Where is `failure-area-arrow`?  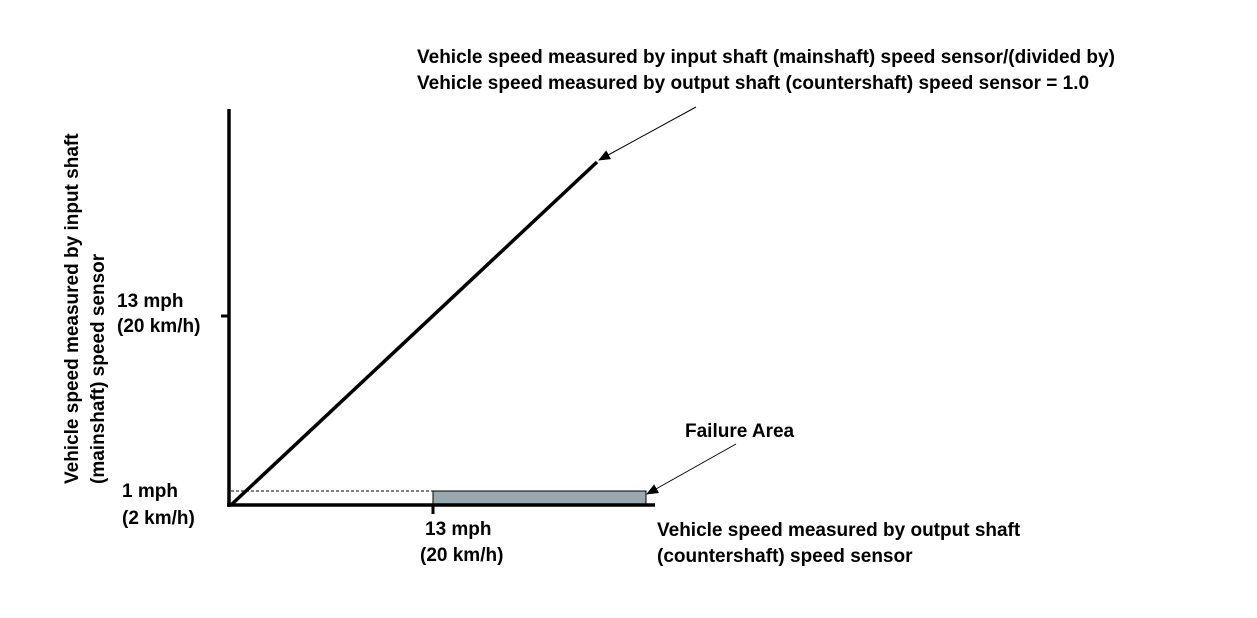
failure-area-arrow is located at coordinates (691, 469).